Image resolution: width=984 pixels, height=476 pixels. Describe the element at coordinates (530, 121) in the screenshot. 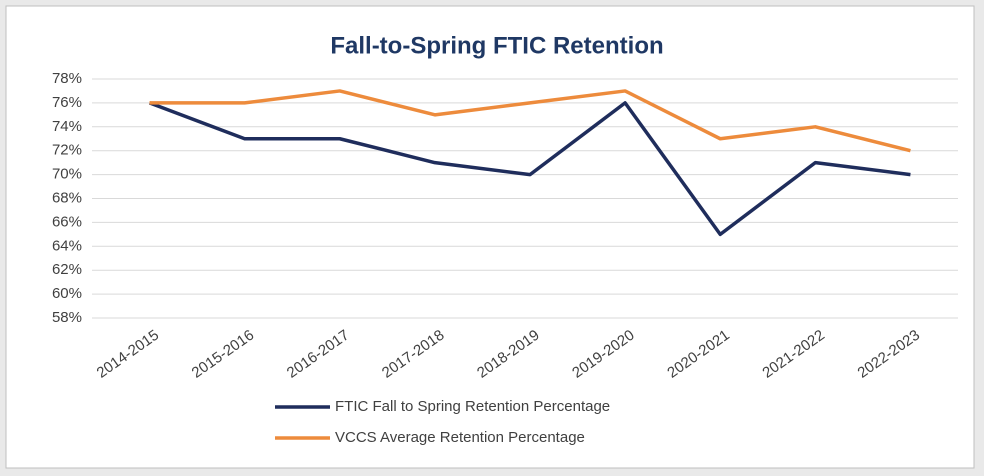

I see `series-line` at that location.